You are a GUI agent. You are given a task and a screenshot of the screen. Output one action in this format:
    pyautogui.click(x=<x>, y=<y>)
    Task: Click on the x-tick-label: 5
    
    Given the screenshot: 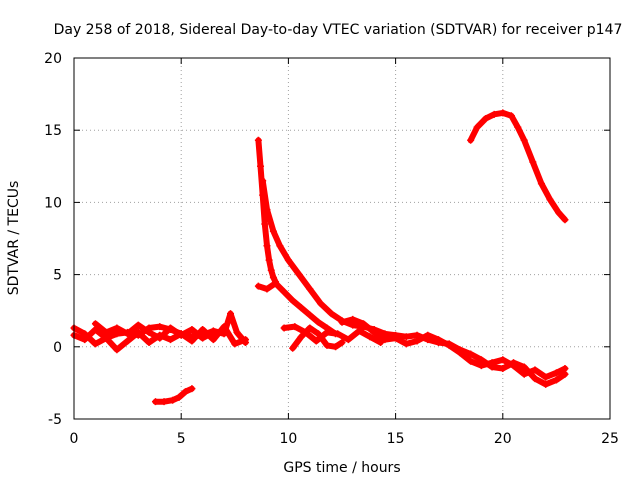 What is the action you would take?
    pyautogui.click(x=181, y=439)
    